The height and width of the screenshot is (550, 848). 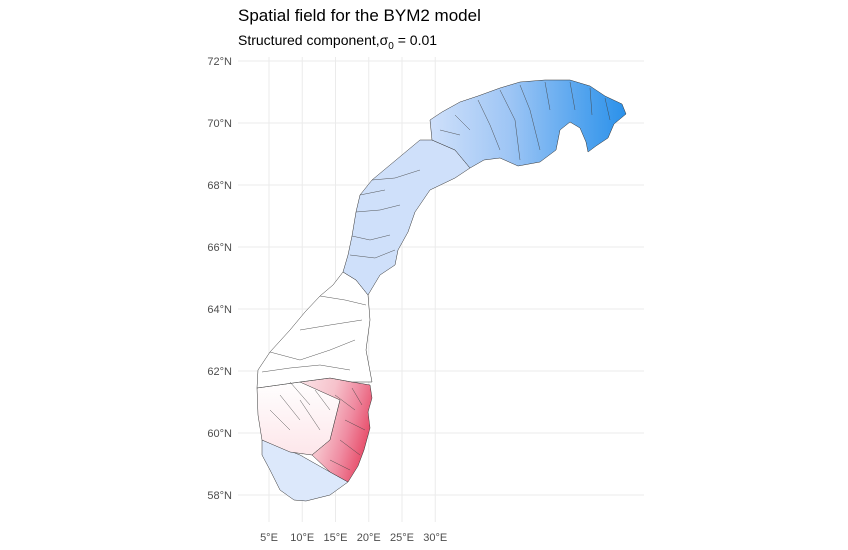 What do you see at coordinates (369, 538) in the screenshot?
I see `x-tick-label: 20°E` at bounding box center [369, 538].